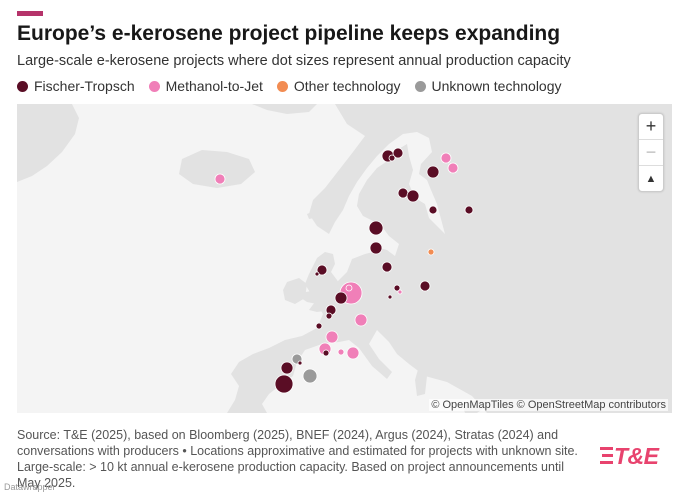  Describe the element at coordinates (282, 86) in the screenshot. I see `legend-dot-other-technology` at that location.